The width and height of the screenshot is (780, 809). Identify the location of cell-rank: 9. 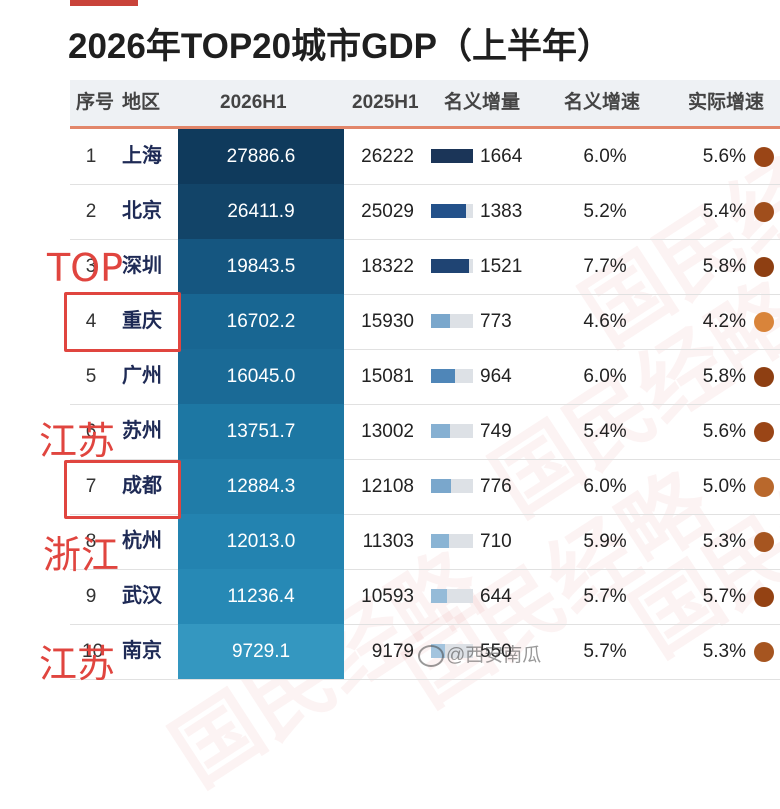
(91, 596).